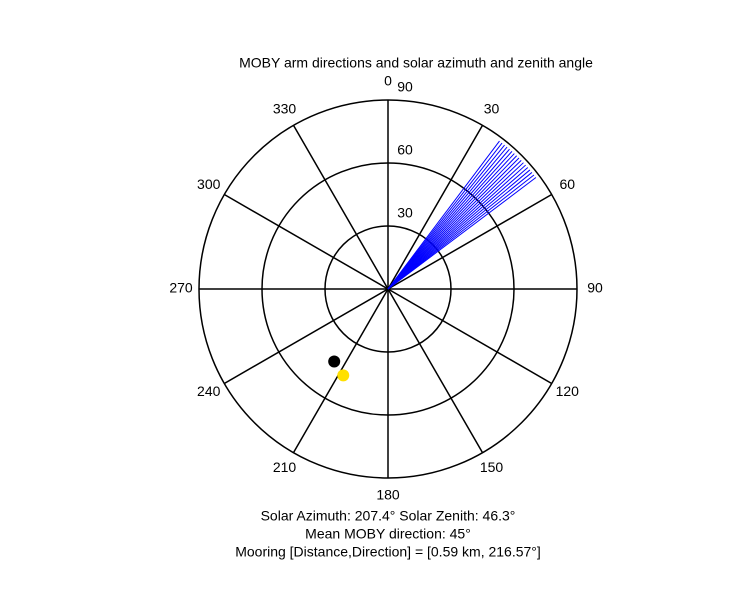 This screenshot has width=750, height=600. I want to click on theta-tick-label: 120, so click(568, 391).